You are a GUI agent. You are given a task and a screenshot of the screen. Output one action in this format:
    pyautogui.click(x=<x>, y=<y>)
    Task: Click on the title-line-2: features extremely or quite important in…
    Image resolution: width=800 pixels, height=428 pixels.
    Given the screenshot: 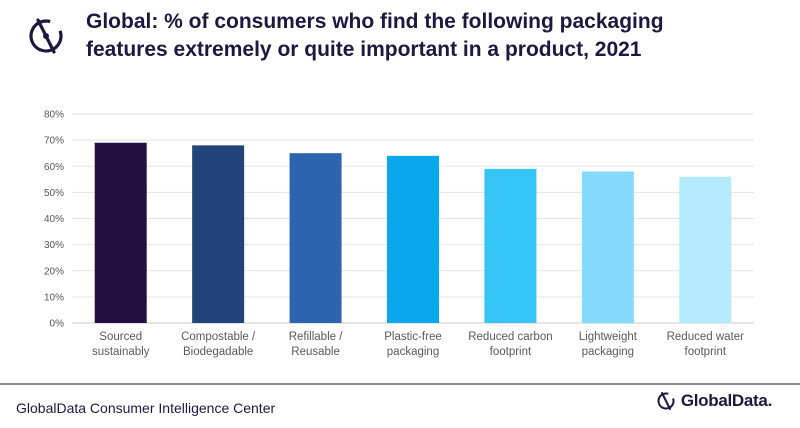 What is the action you would take?
    pyautogui.click(x=364, y=49)
    